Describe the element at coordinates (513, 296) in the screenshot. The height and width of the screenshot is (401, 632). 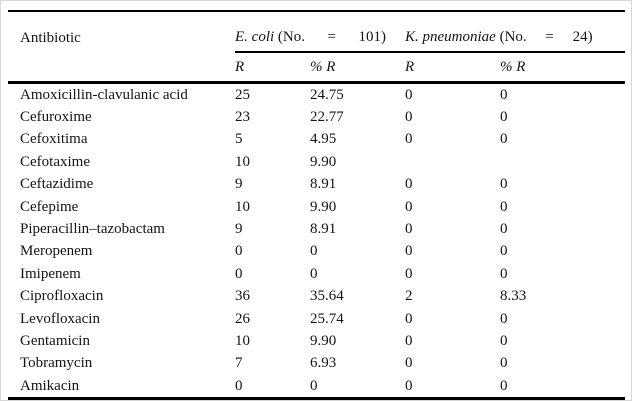
I see `kpneumoniae-percent-r-cell: 8.33` at that location.